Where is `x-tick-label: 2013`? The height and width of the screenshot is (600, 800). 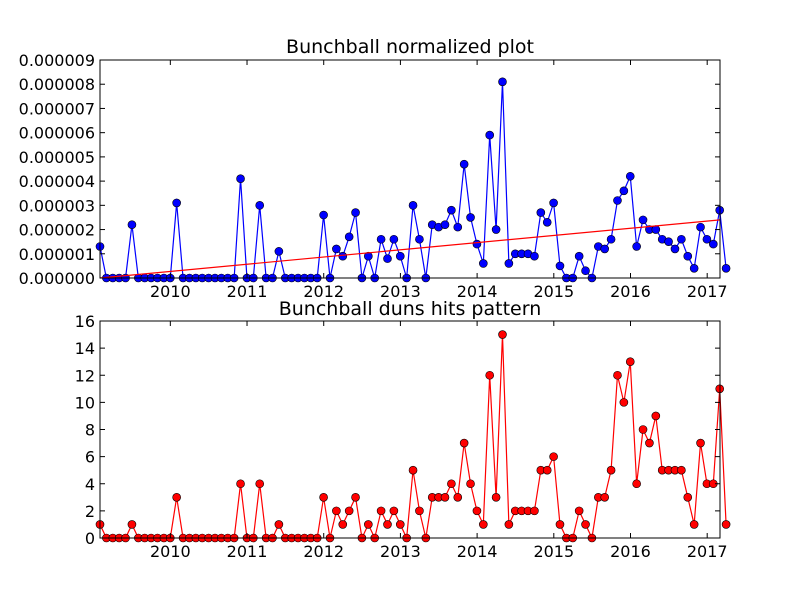
x-tick-label: 2013 is located at coordinates (400, 551).